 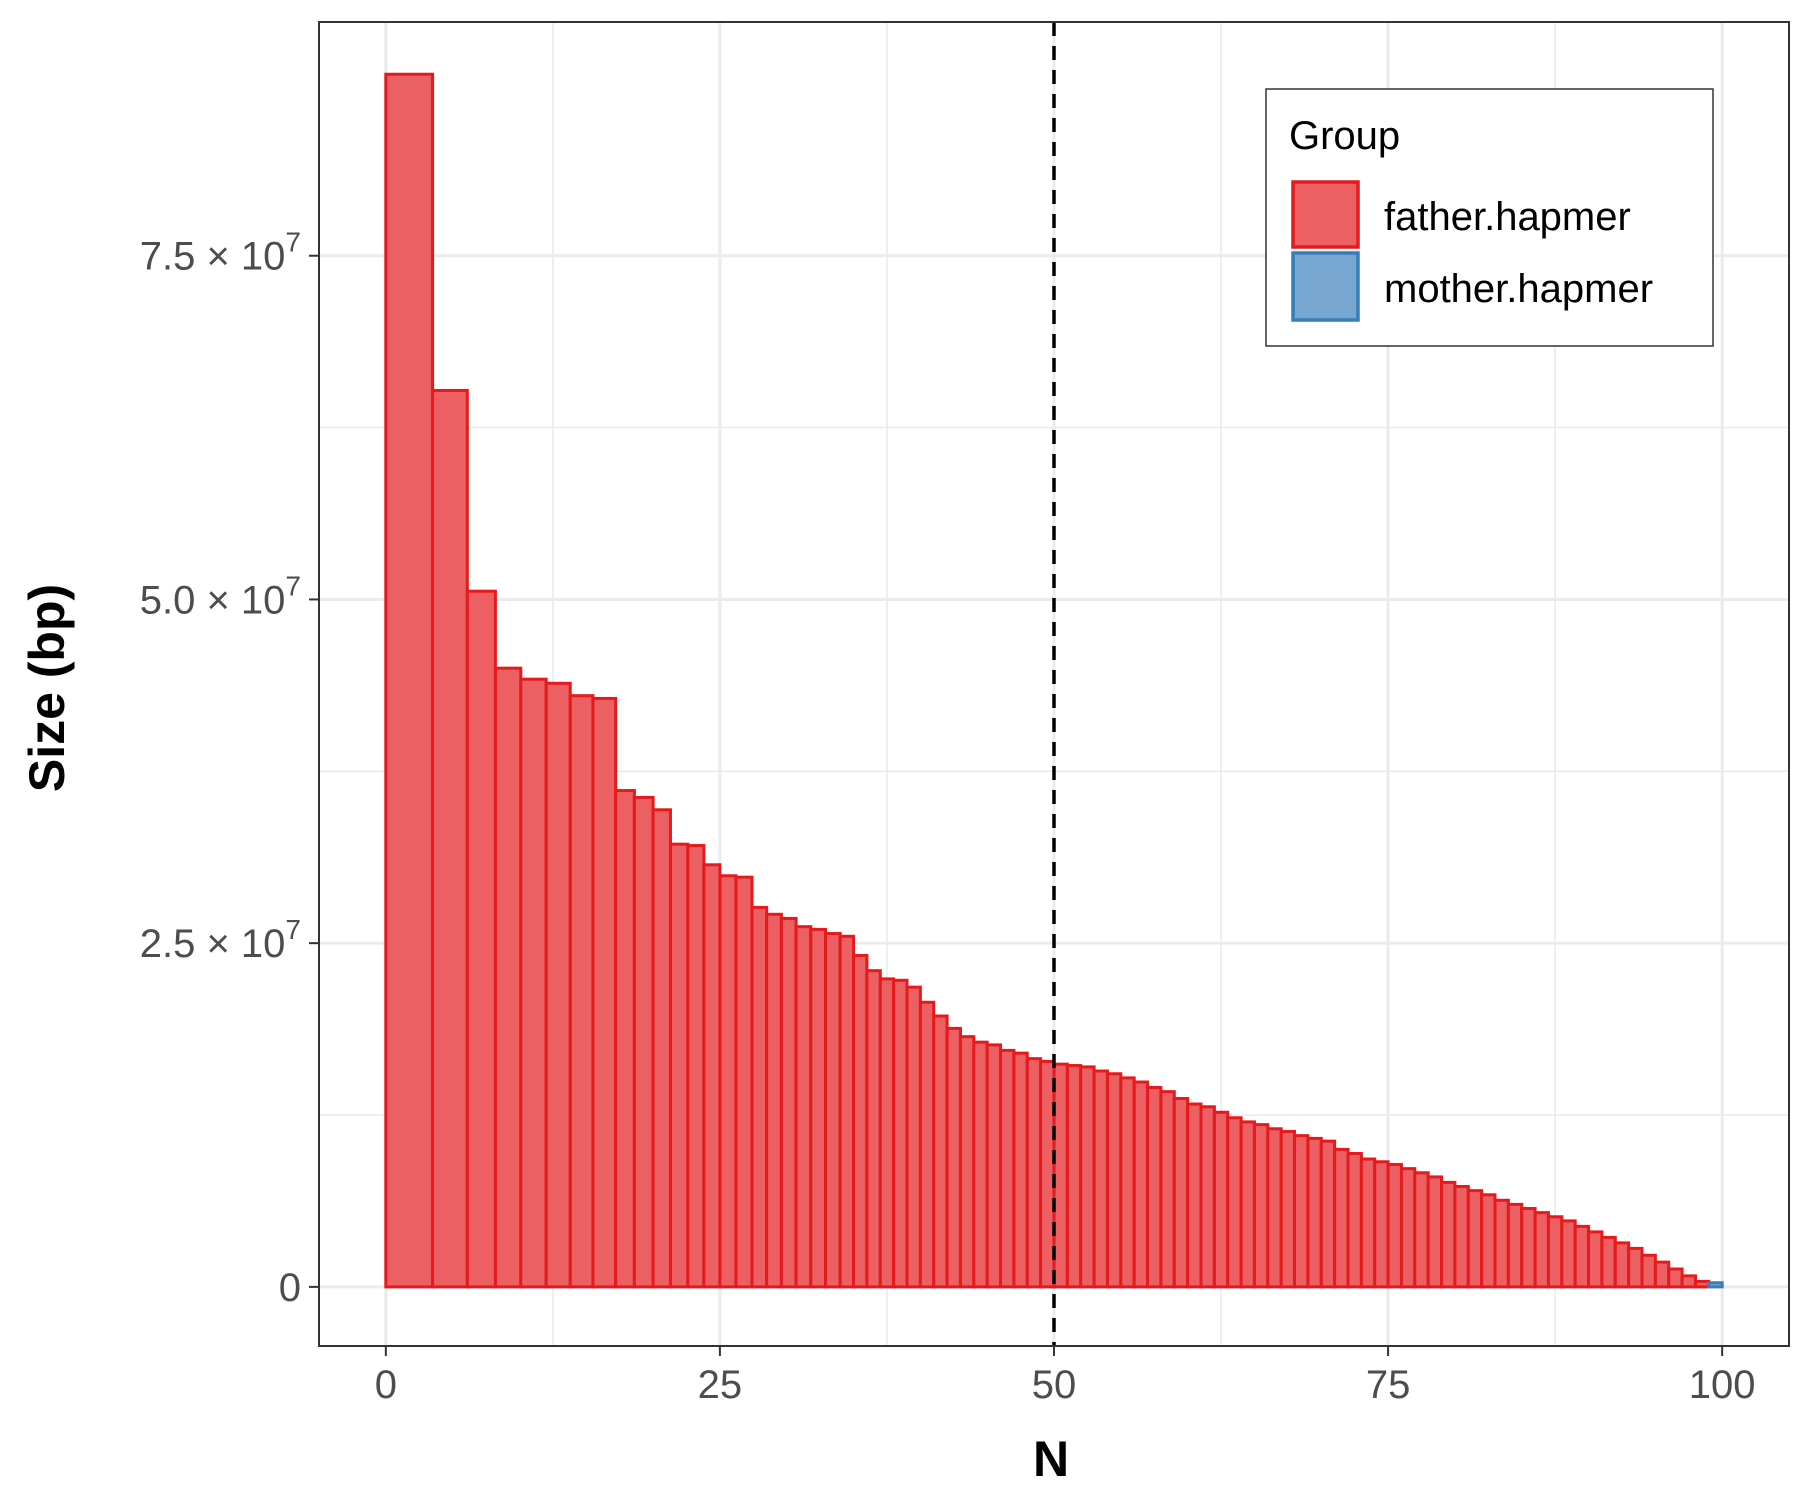 What do you see at coordinates (720, 1385) in the screenshot?
I see `x-tick-label: 25` at bounding box center [720, 1385].